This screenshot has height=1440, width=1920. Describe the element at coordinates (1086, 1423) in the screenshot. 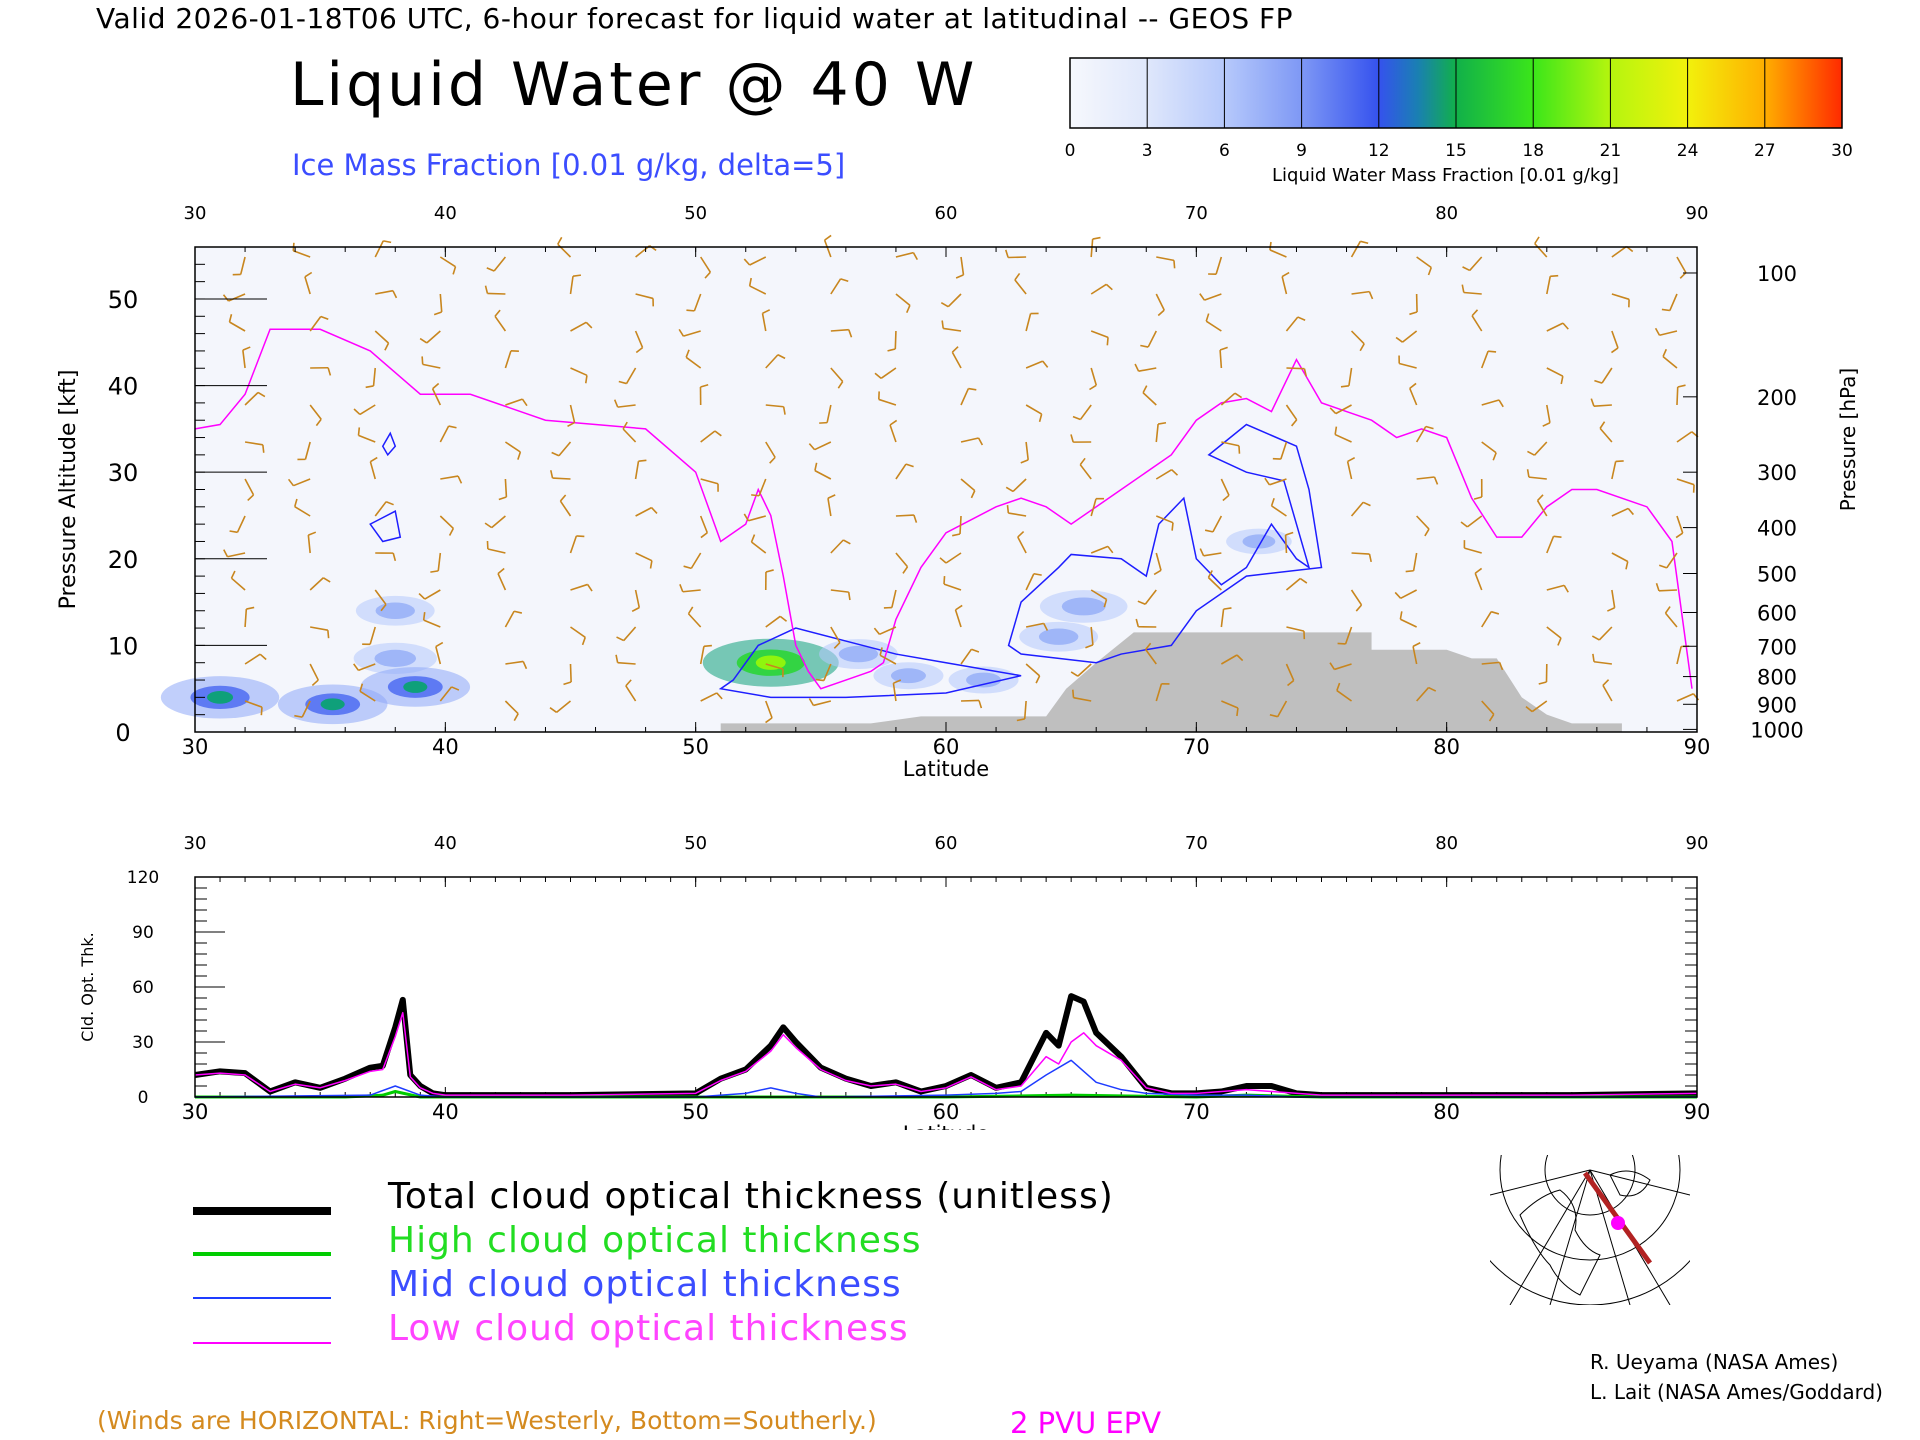

I see `pvu-label: 2 PVU EPV` at that location.